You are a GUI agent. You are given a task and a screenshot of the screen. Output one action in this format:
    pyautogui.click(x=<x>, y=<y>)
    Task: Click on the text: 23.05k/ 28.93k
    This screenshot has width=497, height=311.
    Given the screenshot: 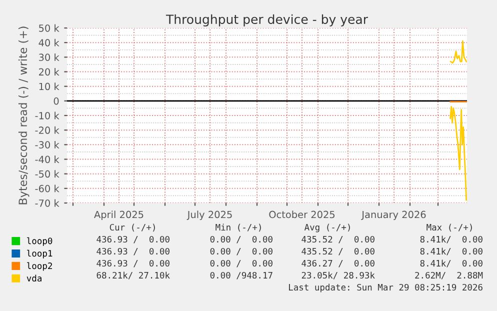 What is the action you would take?
    pyautogui.click(x=338, y=276)
    